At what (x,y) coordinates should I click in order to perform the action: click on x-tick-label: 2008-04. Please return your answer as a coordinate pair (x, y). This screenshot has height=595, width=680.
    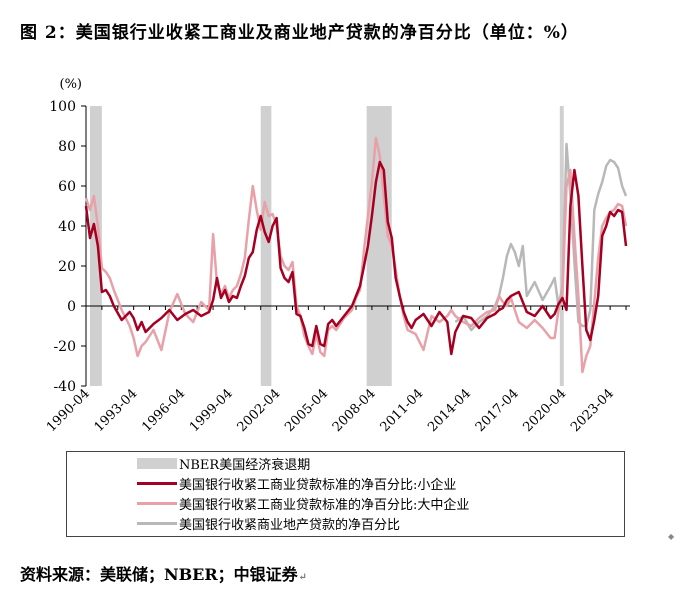
    Looking at the image, I should click on (354, 410).